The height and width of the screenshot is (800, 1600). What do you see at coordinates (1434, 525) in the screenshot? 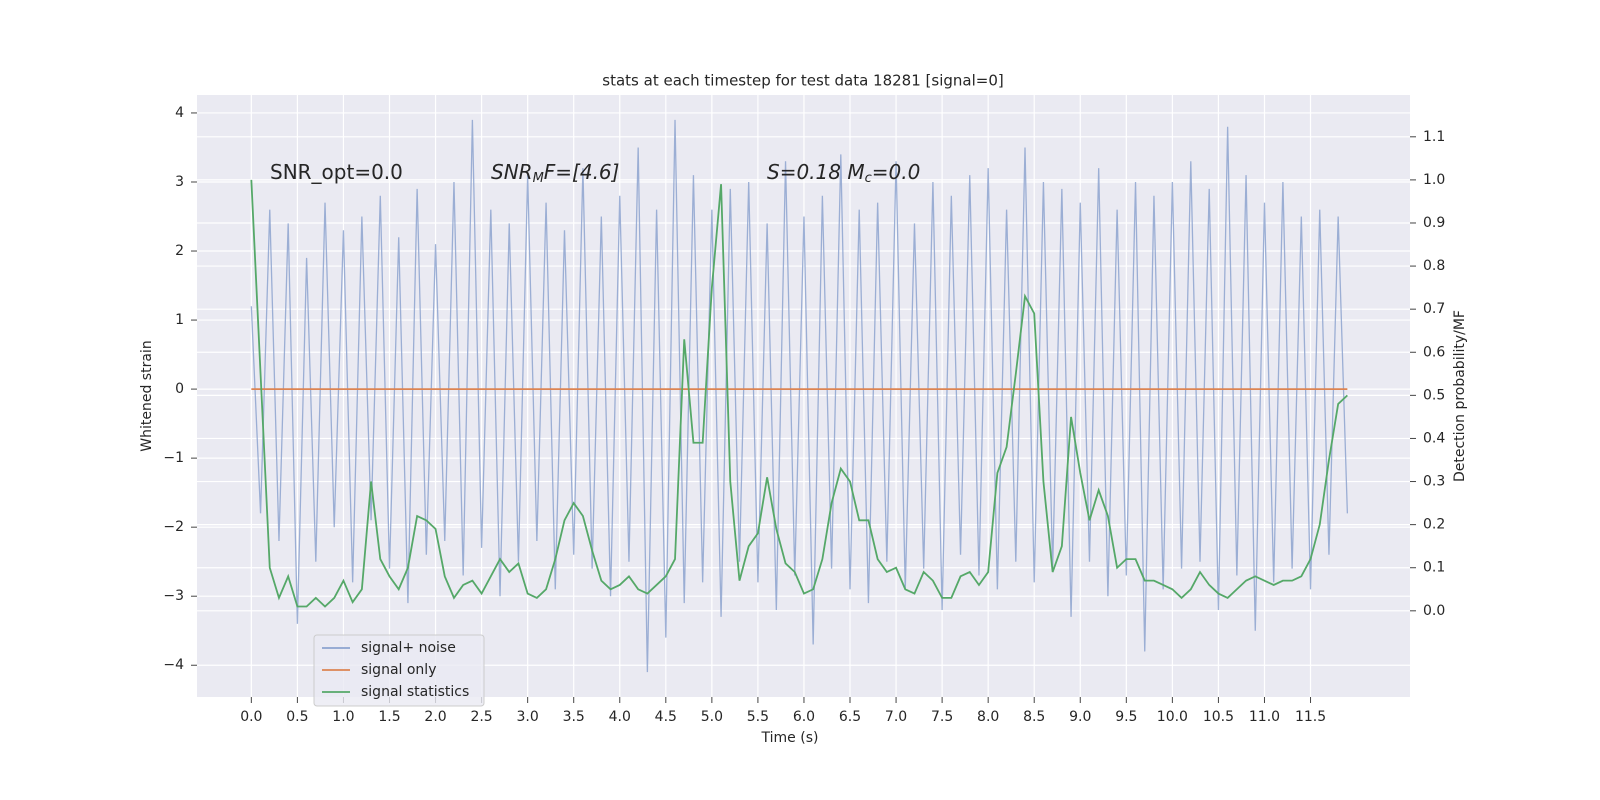
I see `y2-tick-label: 0.2` at bounding box center [1434, 525].